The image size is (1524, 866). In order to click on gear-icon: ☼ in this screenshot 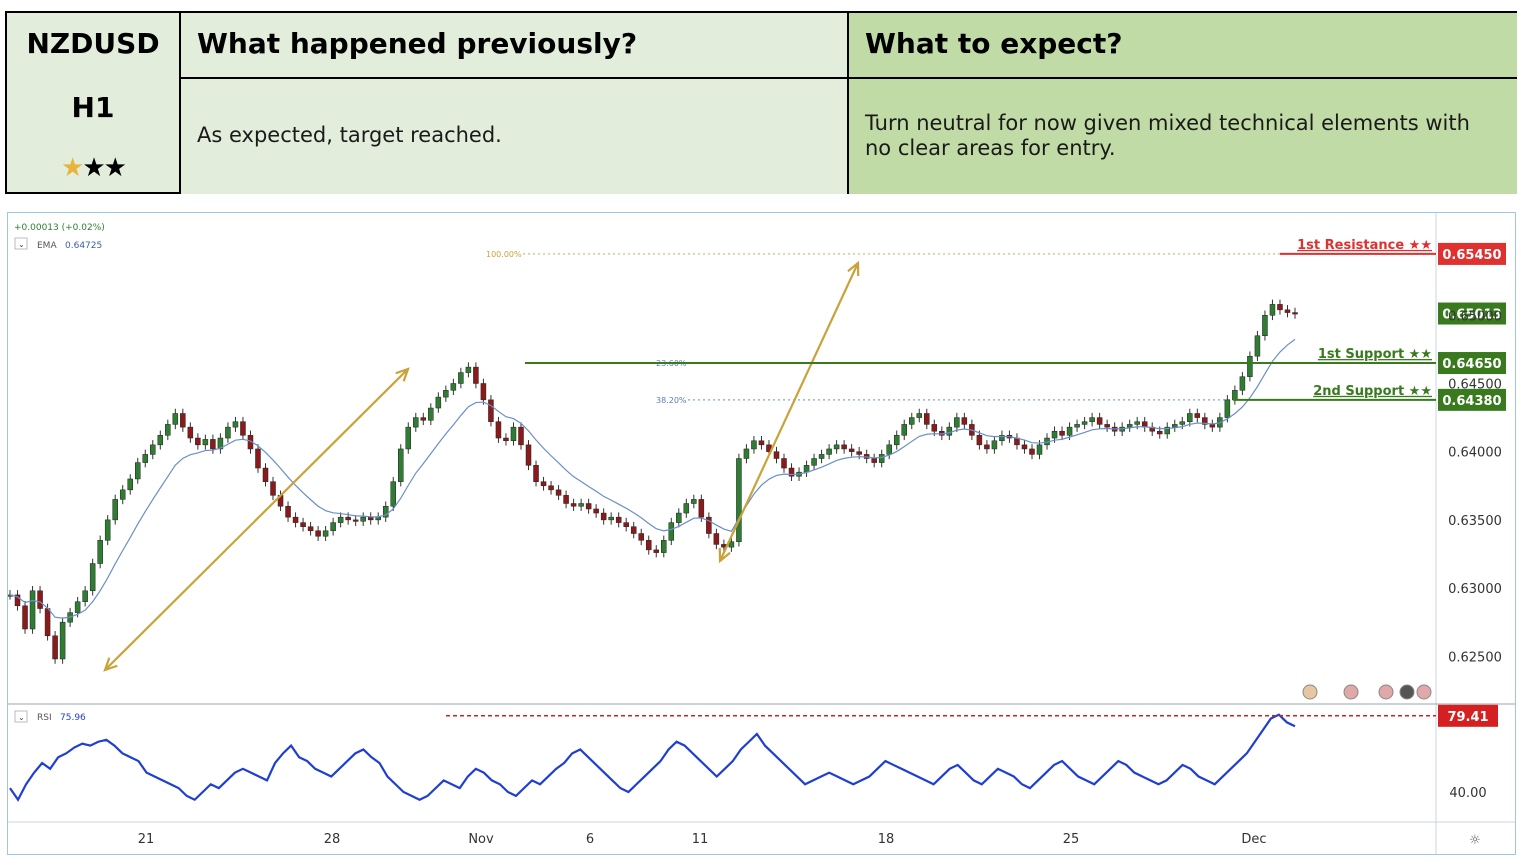, I will do `click(1475, 840)`.